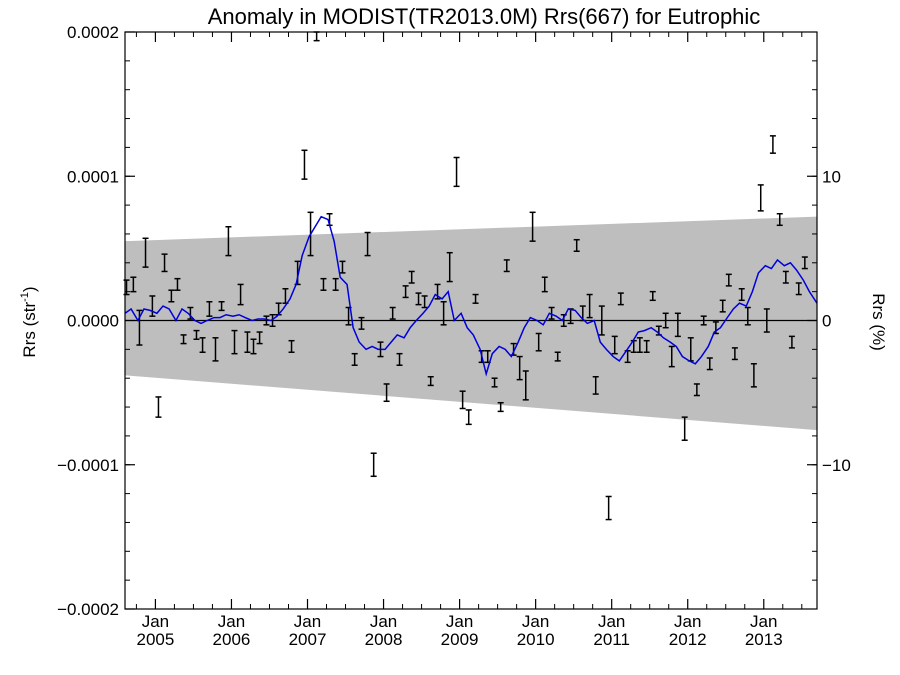 The image size is (900, 675). I want to click on x-tick-year-label: 2008, so click(384, 639).